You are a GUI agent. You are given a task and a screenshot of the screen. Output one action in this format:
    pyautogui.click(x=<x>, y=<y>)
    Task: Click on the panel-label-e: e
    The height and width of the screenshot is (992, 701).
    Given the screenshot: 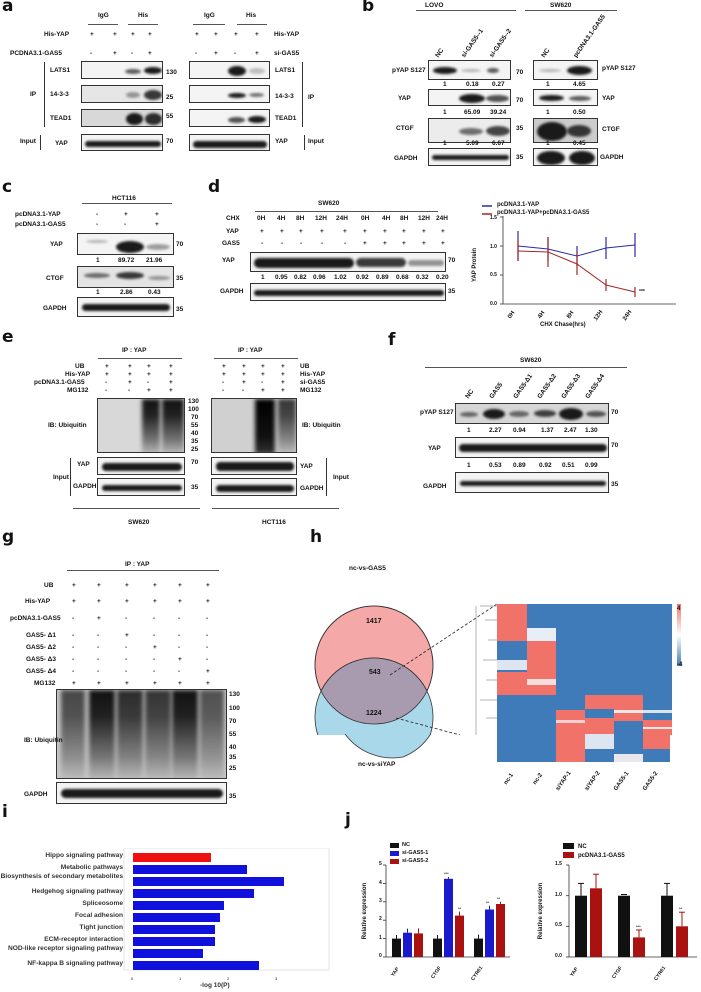 What is the action you would take?
    pyautogui.click(x=8, y=337)
    